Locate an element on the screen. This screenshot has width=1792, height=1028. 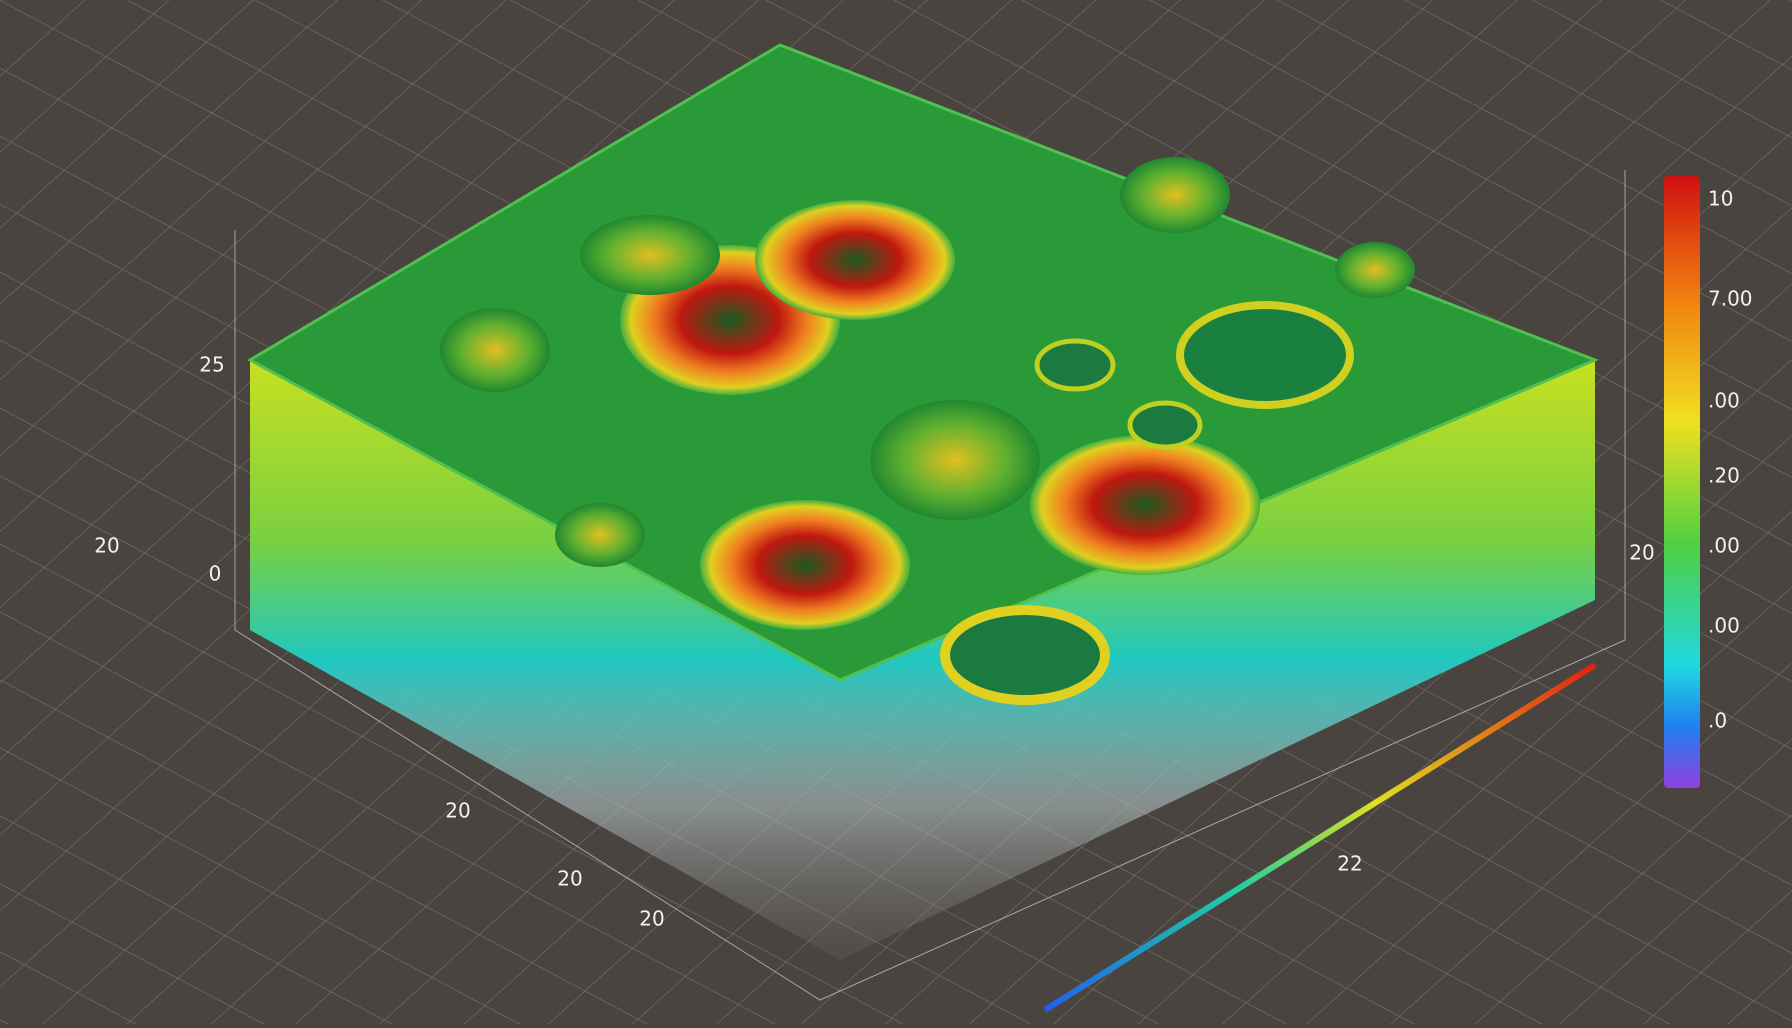
colorbar-label: 10 is located at coordinates (1720, 199).